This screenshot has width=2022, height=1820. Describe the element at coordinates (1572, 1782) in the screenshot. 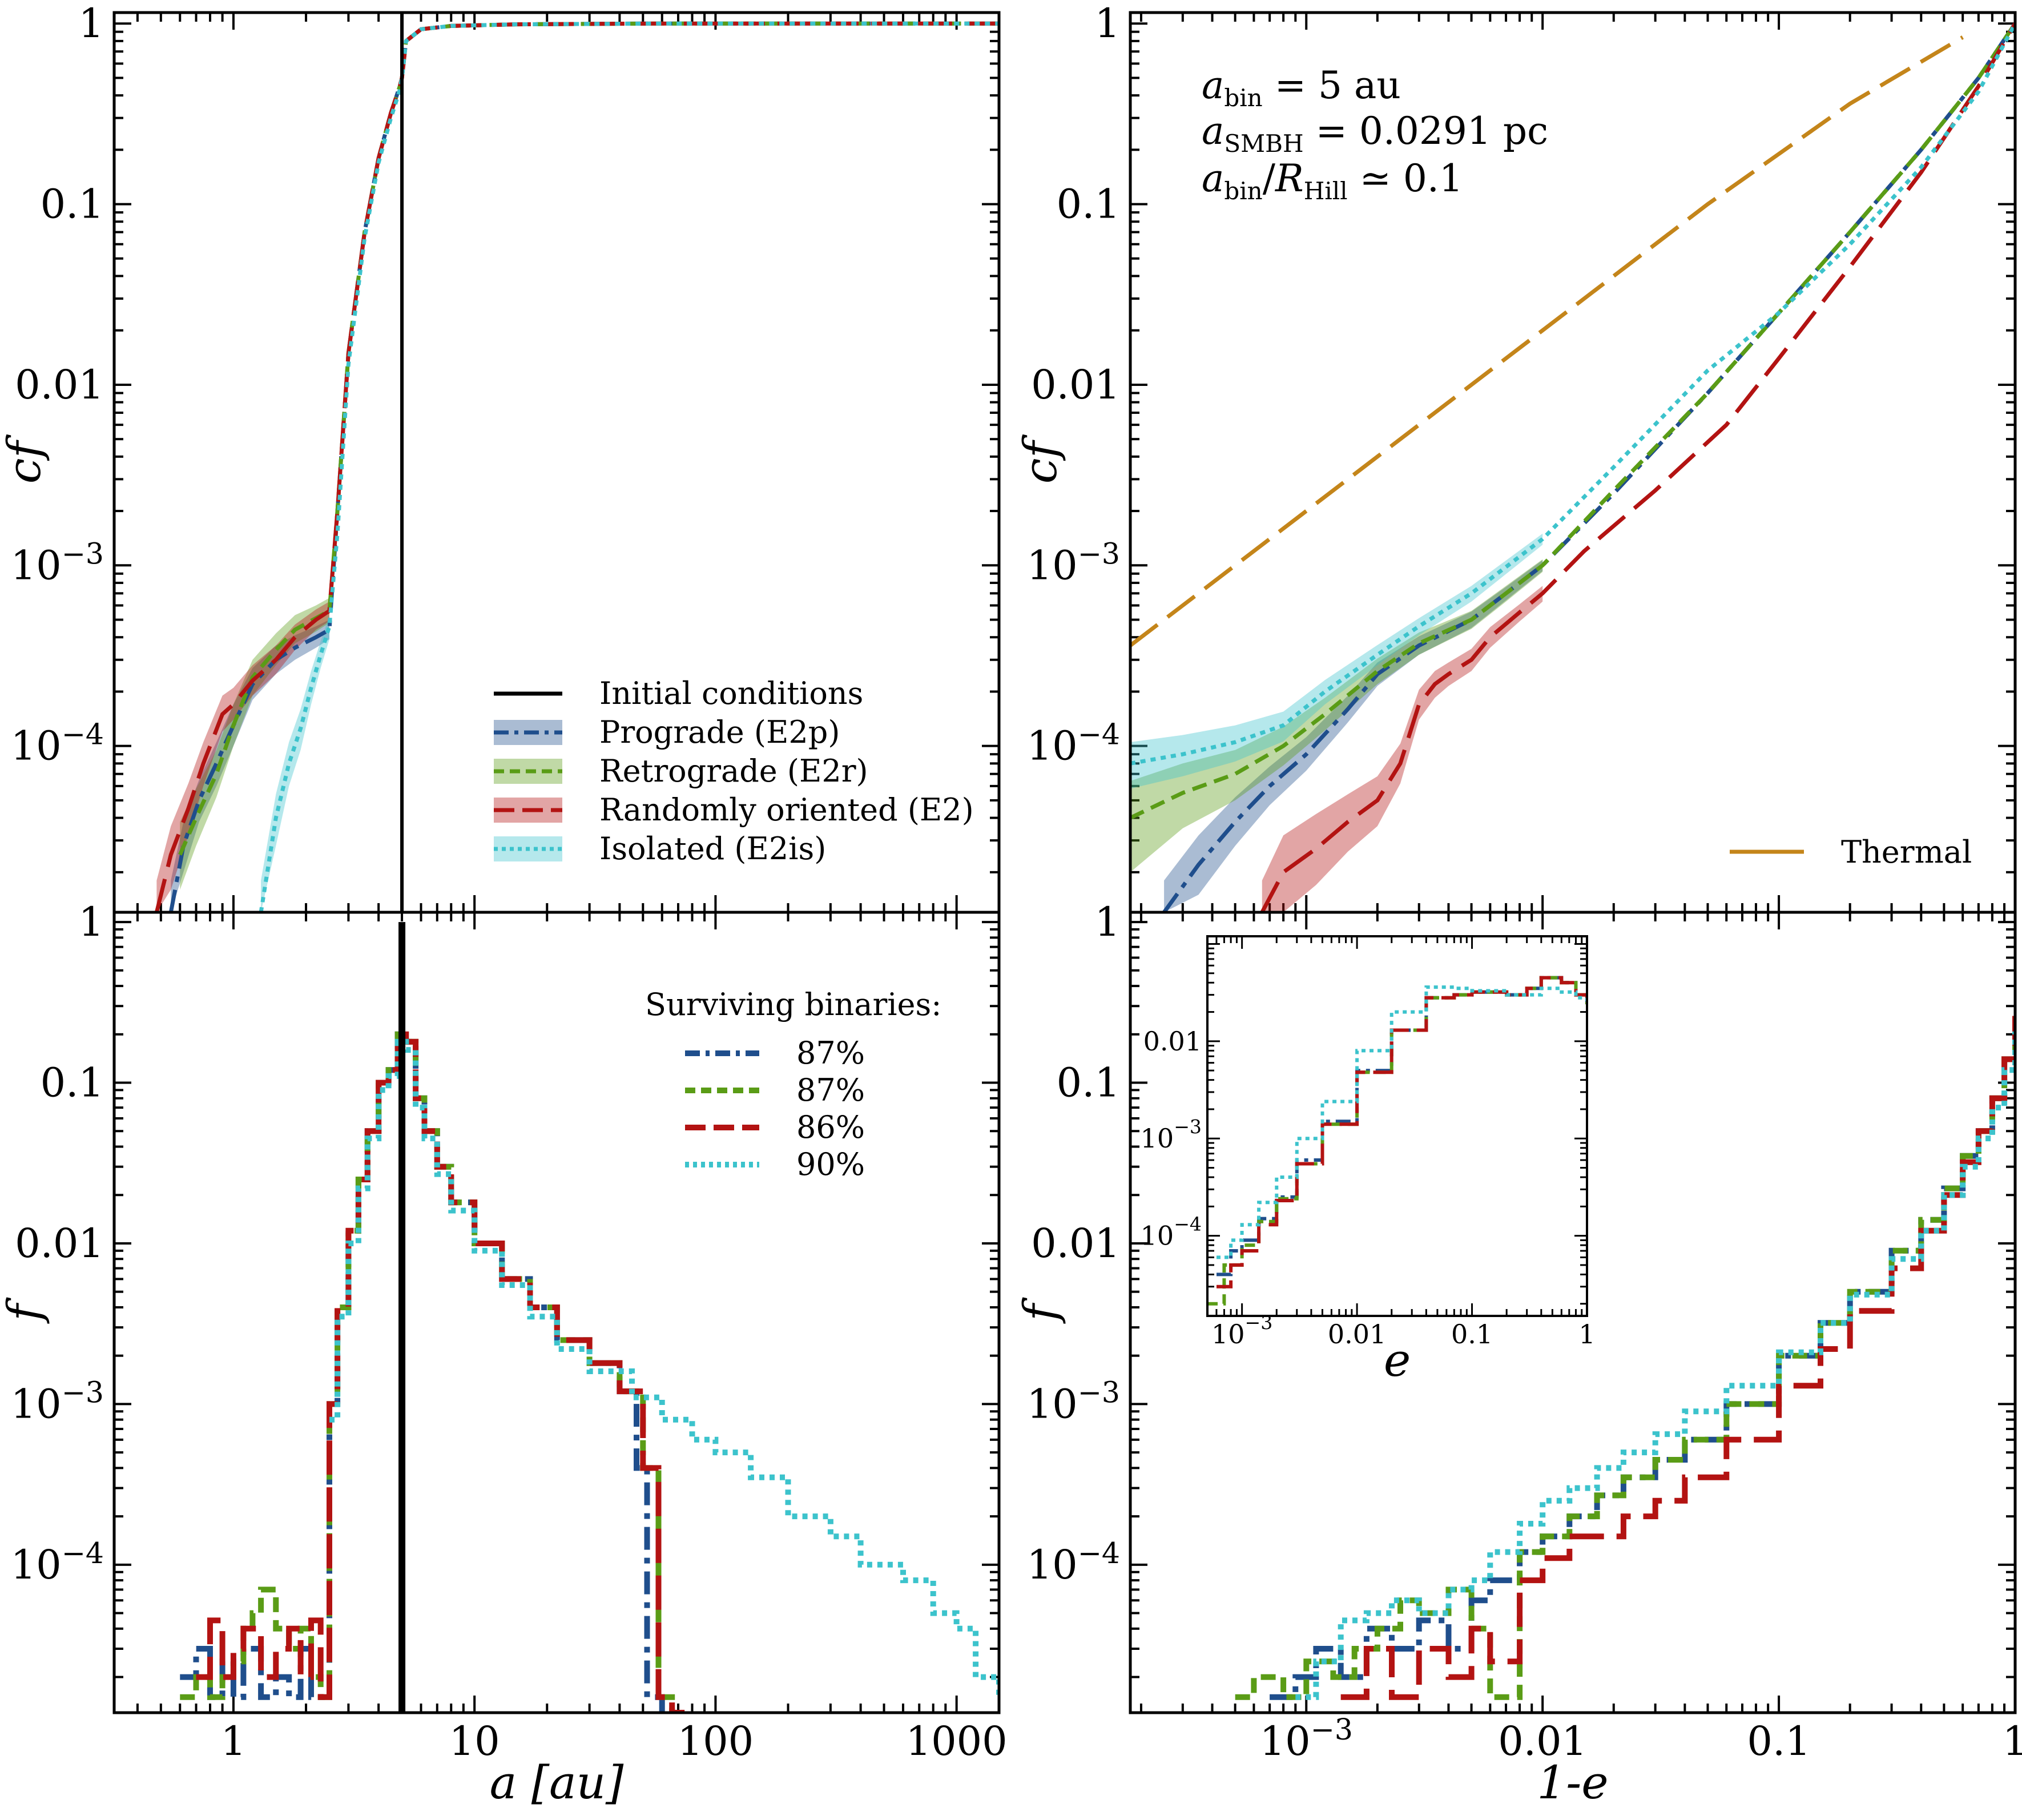

I see `bottom-right-x-axis-title: 1-e` at that location.